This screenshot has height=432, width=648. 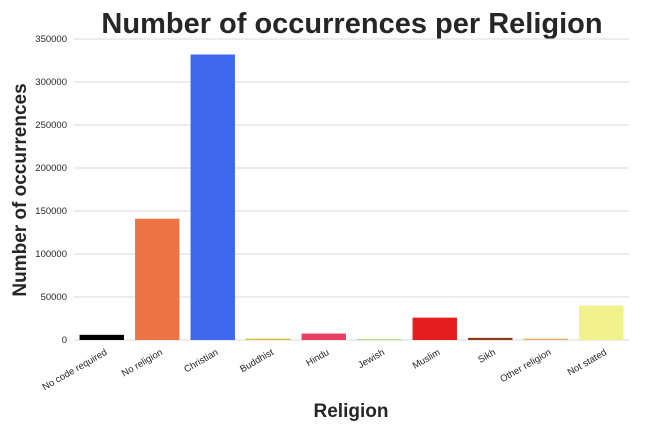 What do you see at coordinates (371, 359) in the screenshot?
I see `x-tick-label: Jewish` at bounding box center [371, 359].